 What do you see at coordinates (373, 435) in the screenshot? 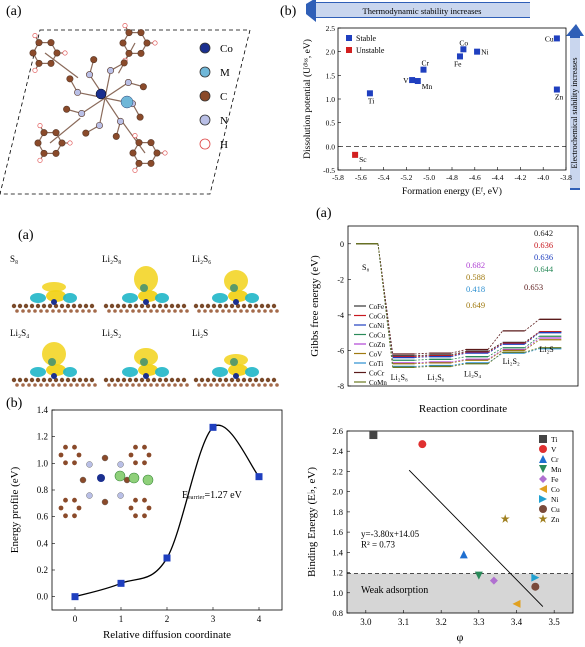
I see `point-ti` at bounding box center [373, 435].